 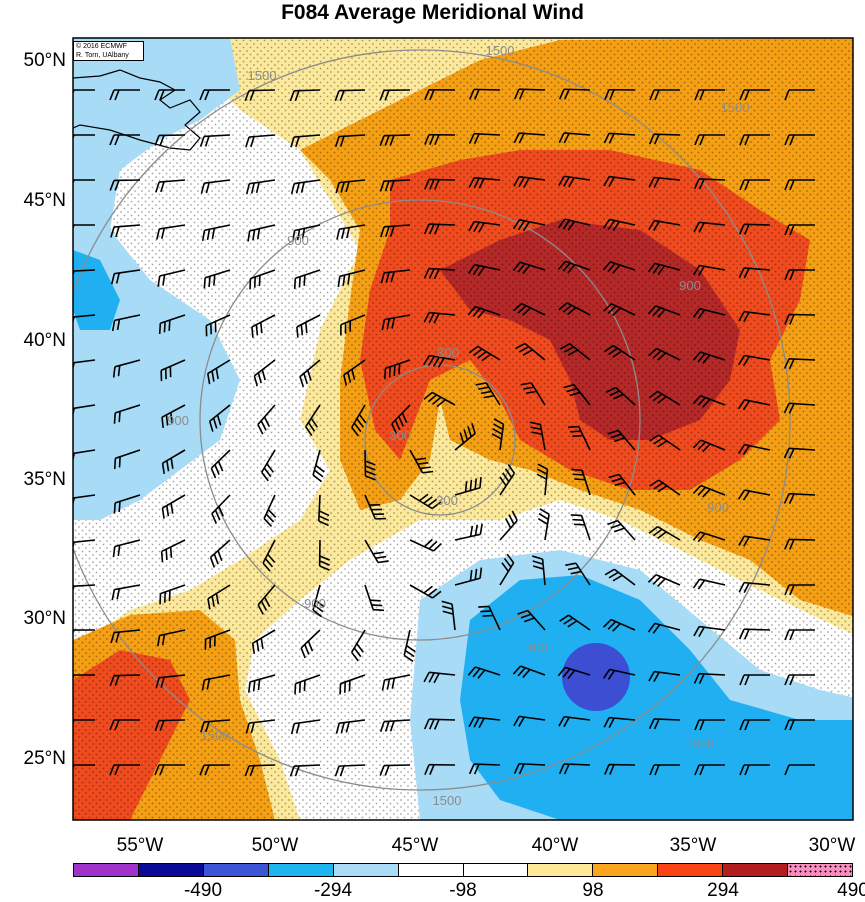 What do you see at coordinates (45, 758) in the screenshot?
I see `lat-tick-label: 25°N` at bounding box center [45, 758].